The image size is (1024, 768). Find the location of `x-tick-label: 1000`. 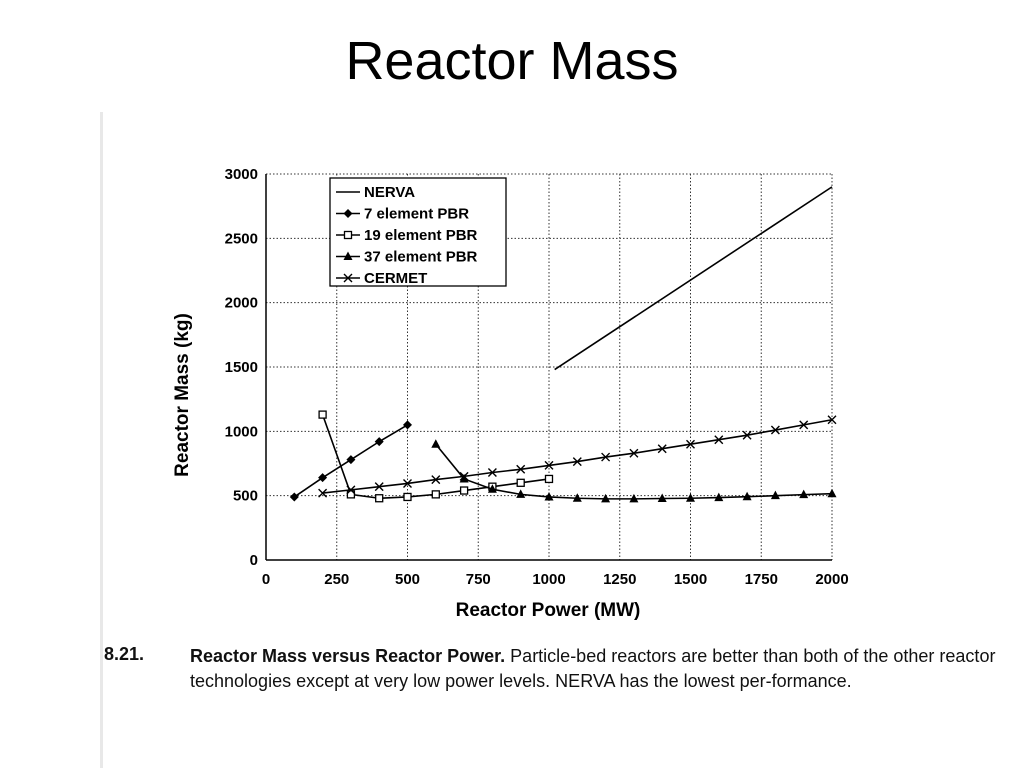

x-tick-label: 1000 is located at coordinates (548, 579).